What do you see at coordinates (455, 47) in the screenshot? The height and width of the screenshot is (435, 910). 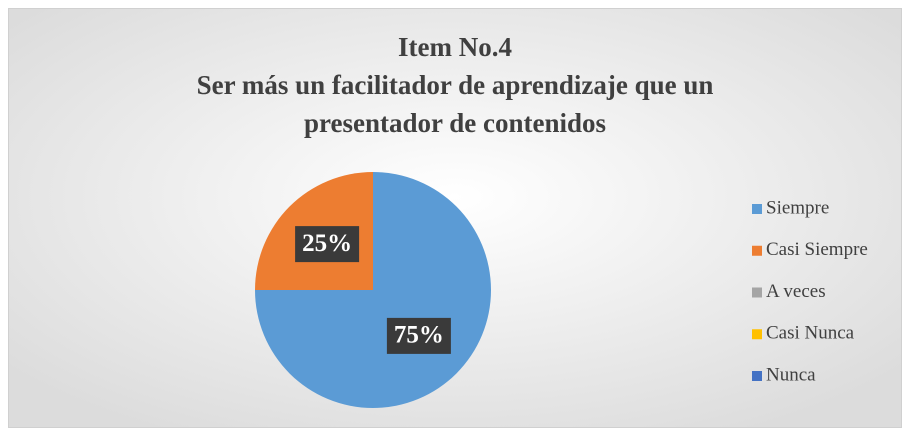 I see `chart-title: Item No.4` at bounding box center [455, 47].